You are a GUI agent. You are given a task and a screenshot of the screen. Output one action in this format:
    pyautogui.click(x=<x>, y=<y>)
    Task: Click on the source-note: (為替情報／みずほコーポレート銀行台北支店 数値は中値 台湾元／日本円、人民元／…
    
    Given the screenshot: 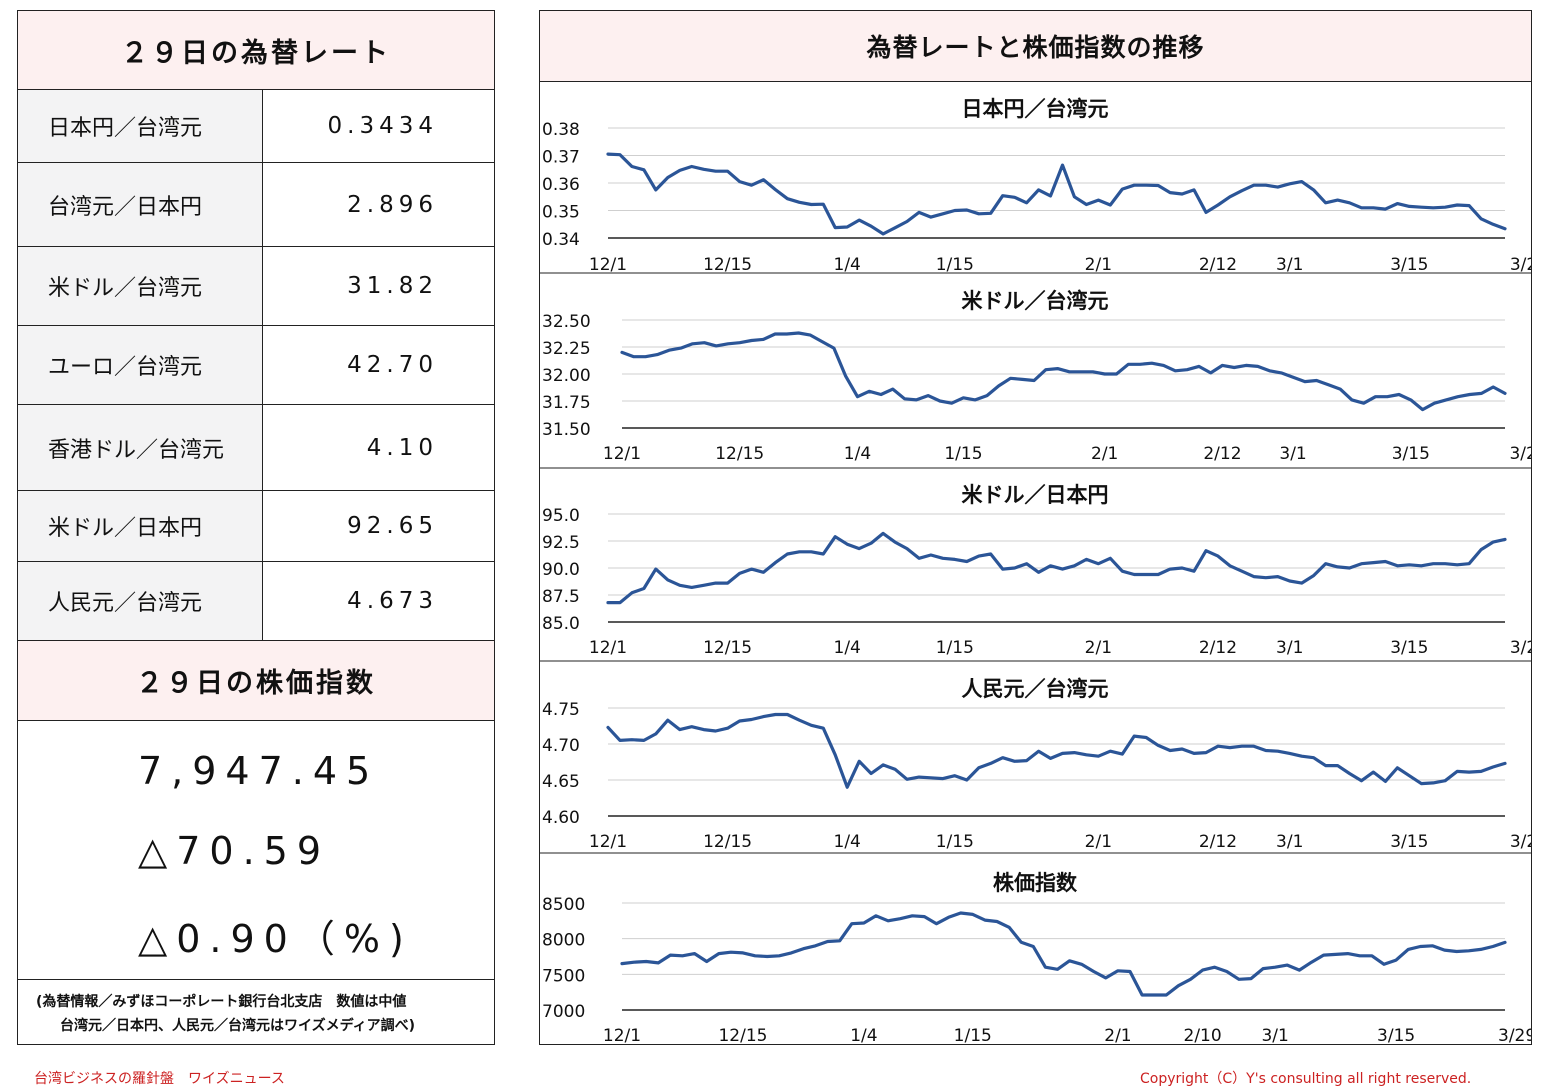 What is the action you would take?
    pyautogui.click(x=256, y=1012)
    